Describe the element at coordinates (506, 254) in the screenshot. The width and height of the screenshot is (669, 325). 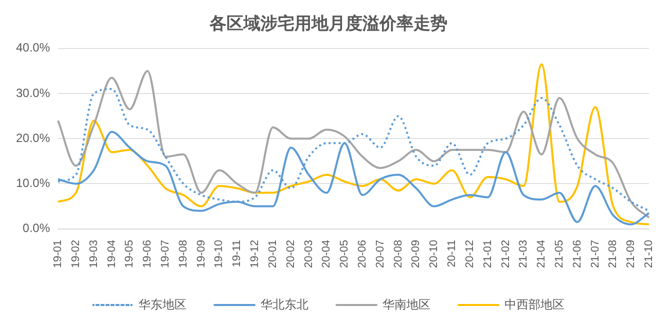
I see `x-tick-label: 21-02` at that location.